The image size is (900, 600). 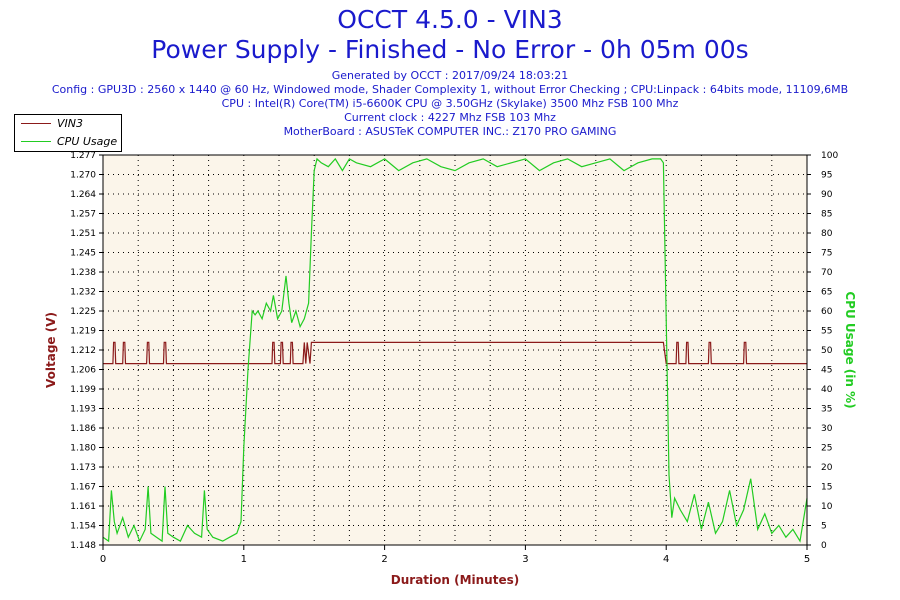 I want to click on y-right-tick-label: 5, so click(x=824, y=527).